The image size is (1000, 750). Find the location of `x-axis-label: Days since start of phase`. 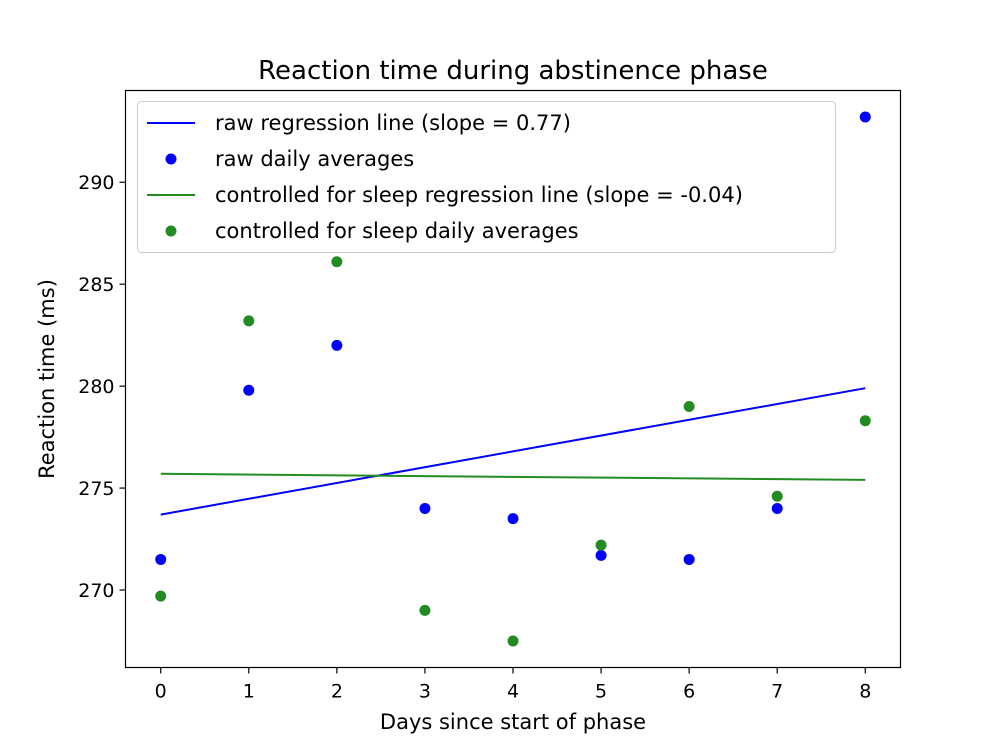

x-axis-label: Days since start of phase is located at coordinates (513, 722).